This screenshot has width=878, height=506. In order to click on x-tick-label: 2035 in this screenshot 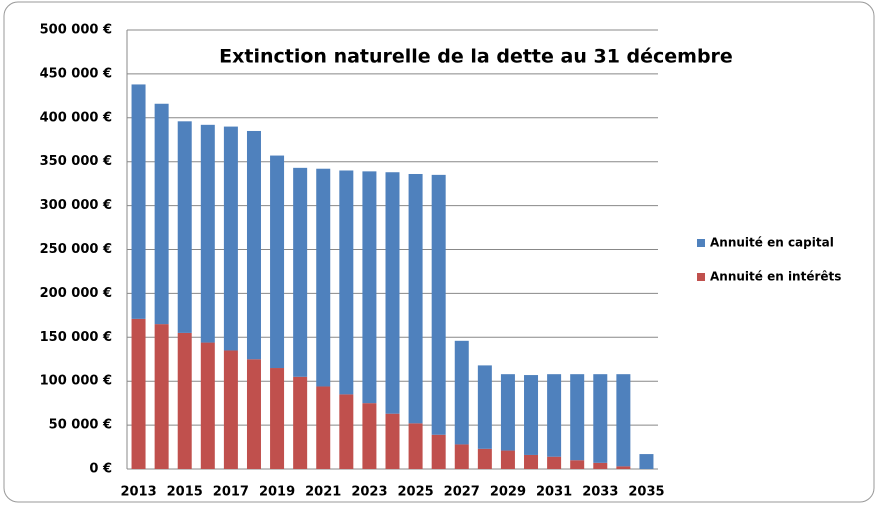, I will do `click(646, 492)`.